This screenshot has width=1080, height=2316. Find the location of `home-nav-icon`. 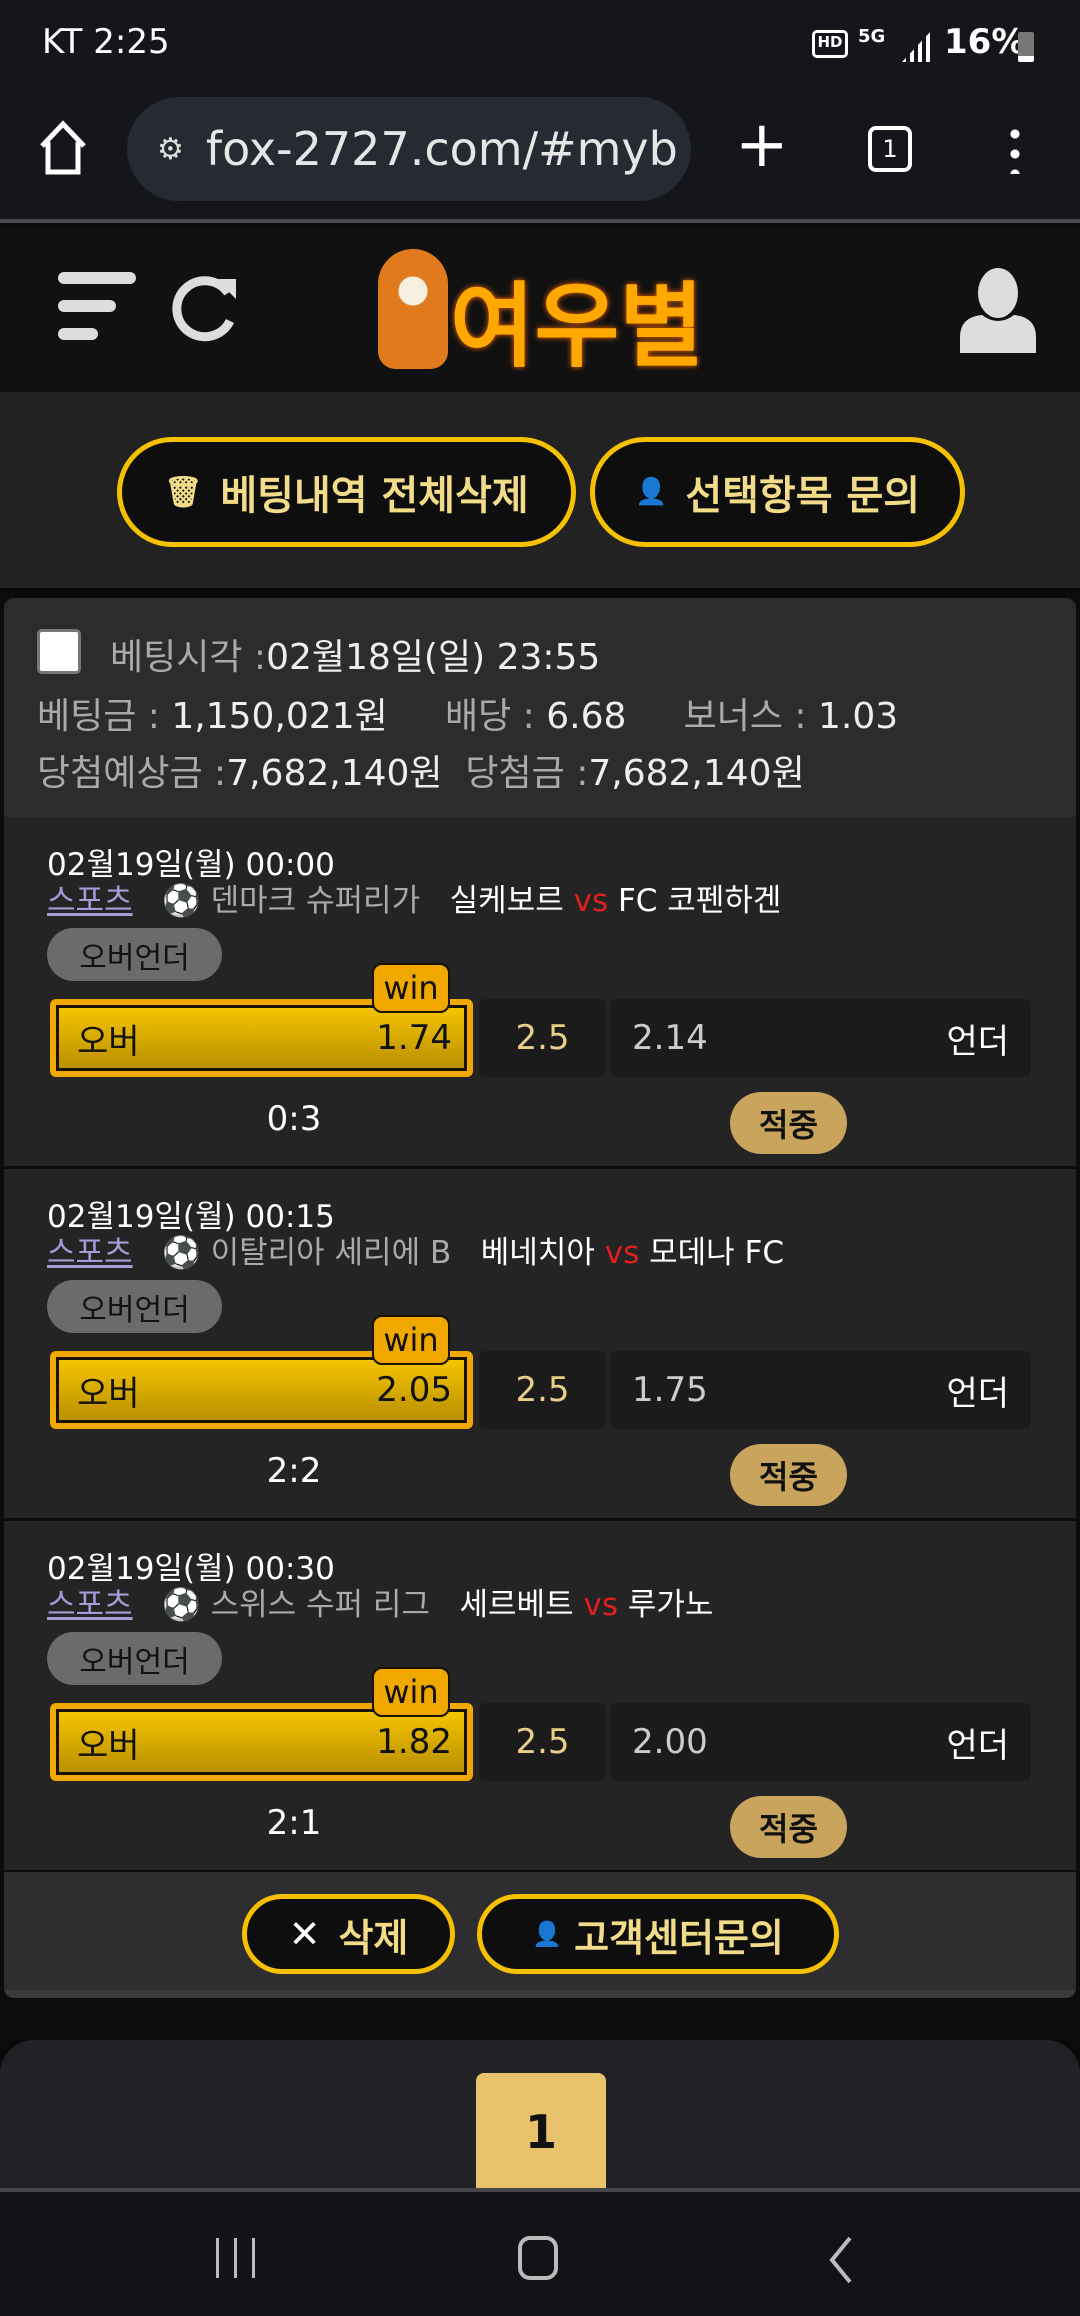

home-nav-icon is located at coordinates (538, 2258).